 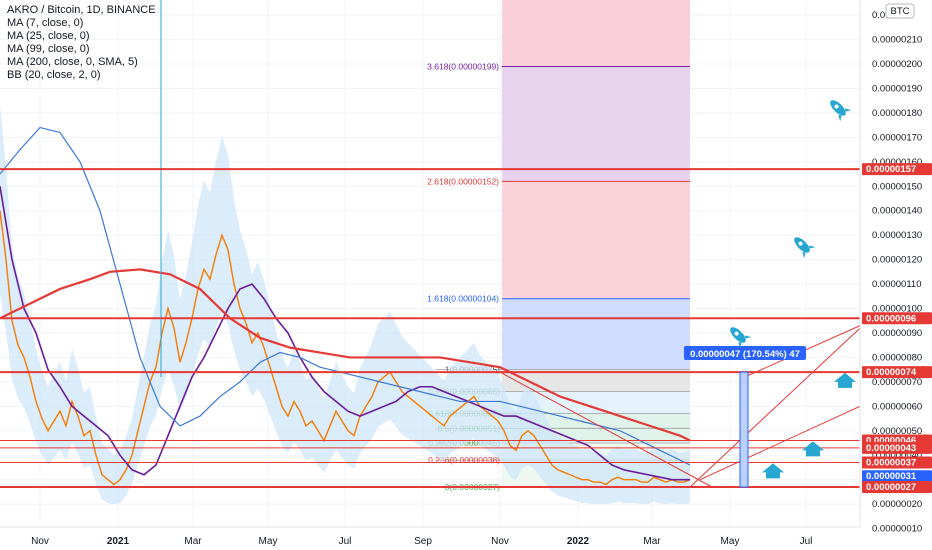 What do you see at coordinates (897, 284) in the screenshot?
I see `y-tick-label: 0.00000110` at bounding box center [897, 284].